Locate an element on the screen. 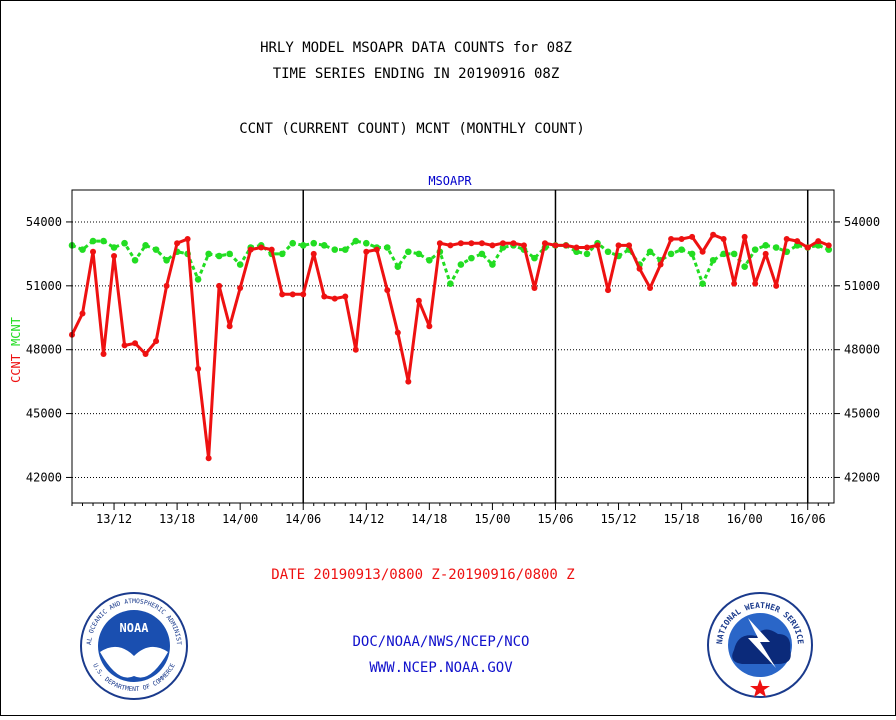 This screenshot has width=896, height=720. y-tick-label-right: 48000 is located at coordinates (862, 350).